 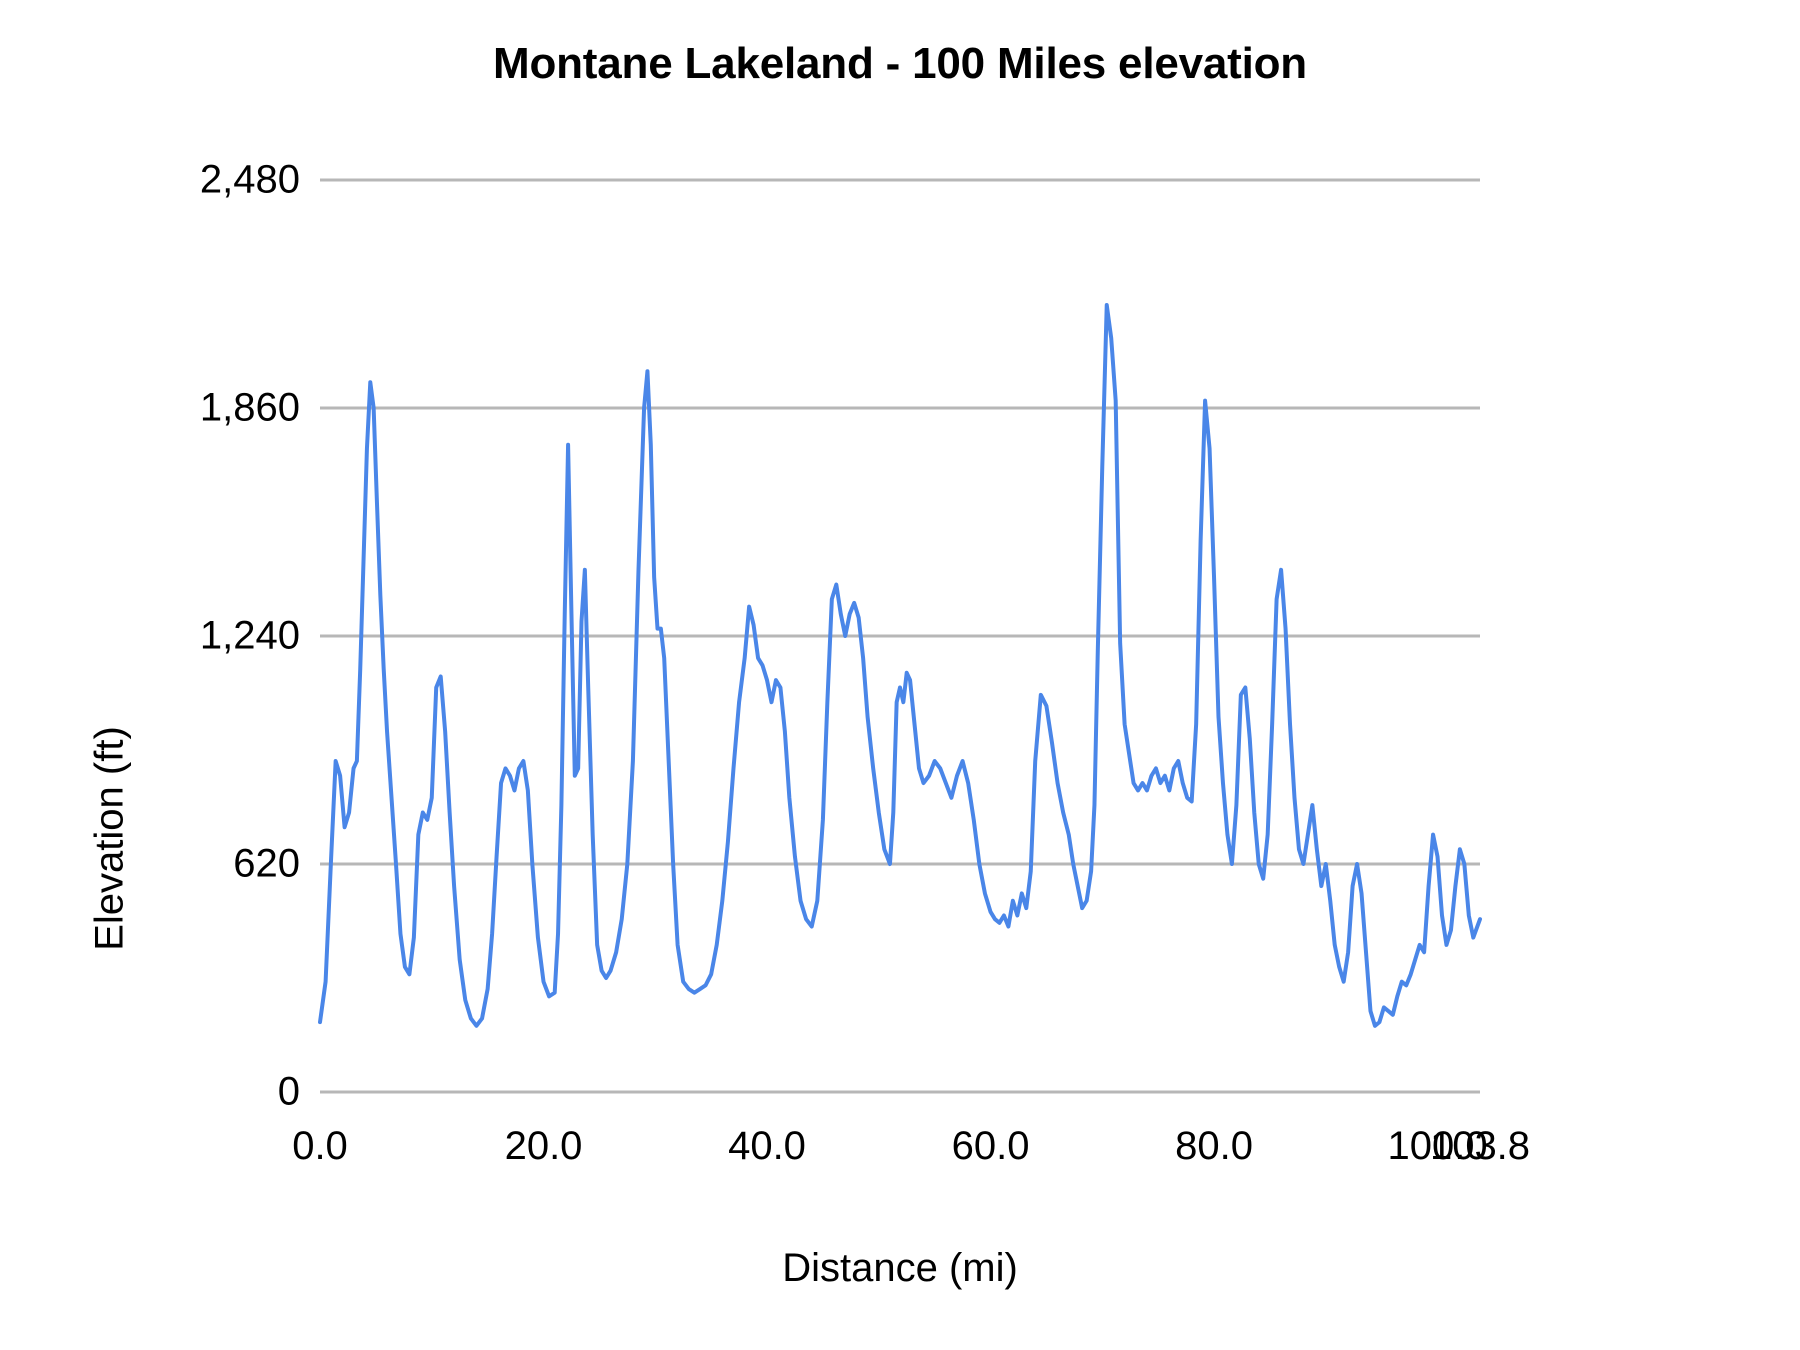 I want to click on y-axis-title: Elevation (ft), so click(x=109, y=838).